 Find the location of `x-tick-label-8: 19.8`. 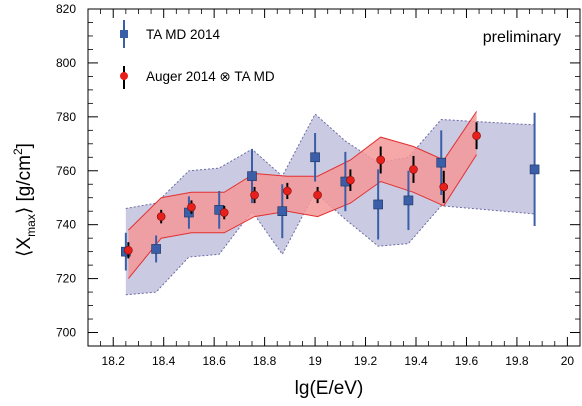

x-tick-label-8: 19.8 is located at coordinates (517, 361).